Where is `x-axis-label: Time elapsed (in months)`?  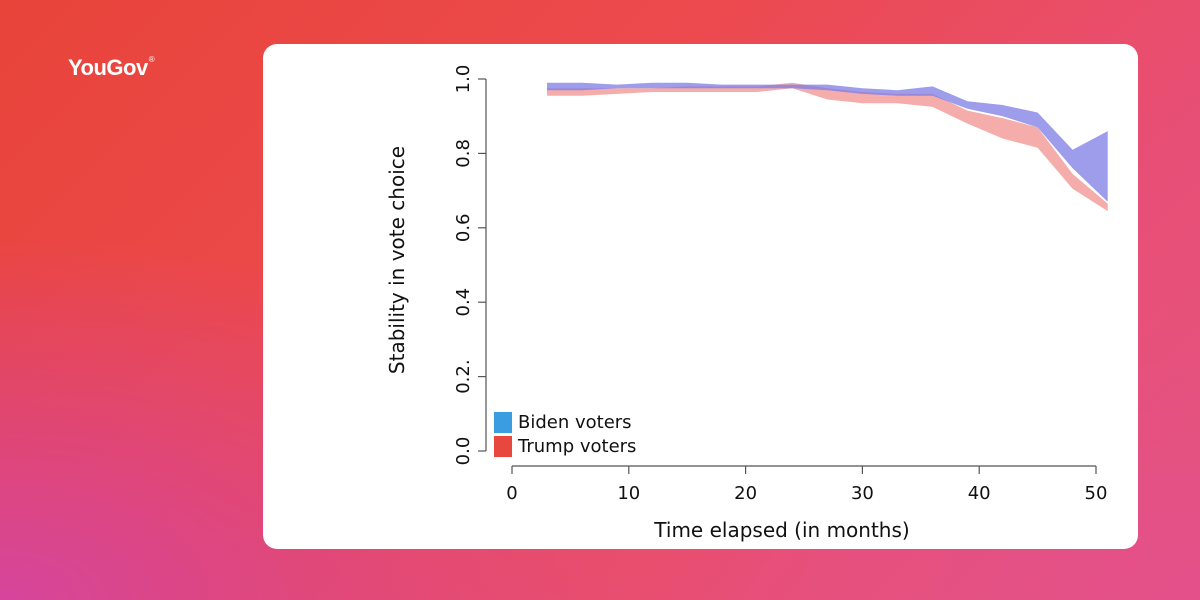
x-axis-label: Time elapsed (in months) is located at coordinates (781, 530).